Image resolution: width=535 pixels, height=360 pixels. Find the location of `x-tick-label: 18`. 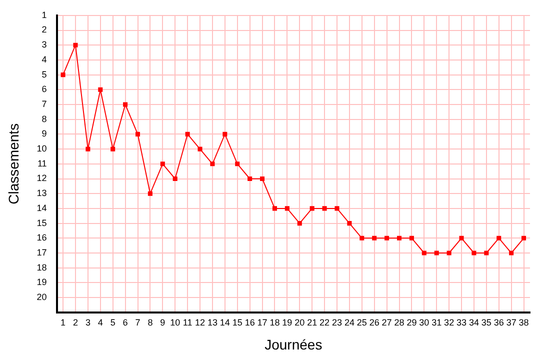

x-tick-label: 18 is located at coordinates (275, 322).